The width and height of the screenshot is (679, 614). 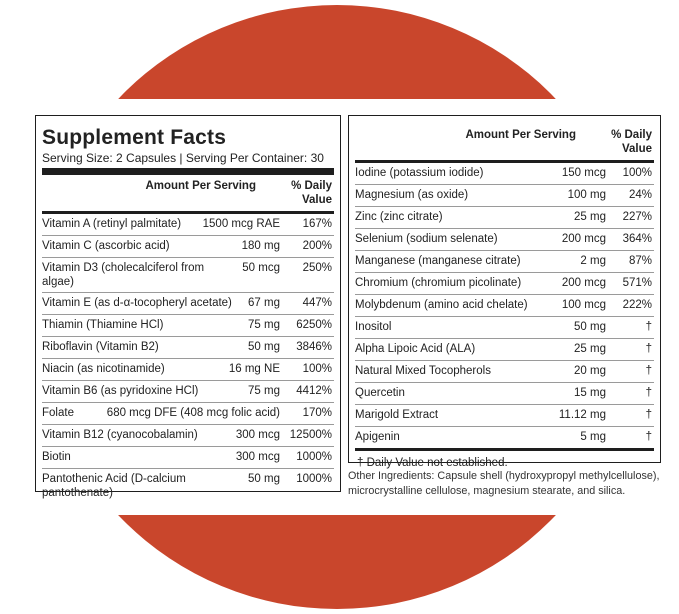 I want to click on nutrient-name: Natural Mixed Tocopherols, so click(x=423, y=371).